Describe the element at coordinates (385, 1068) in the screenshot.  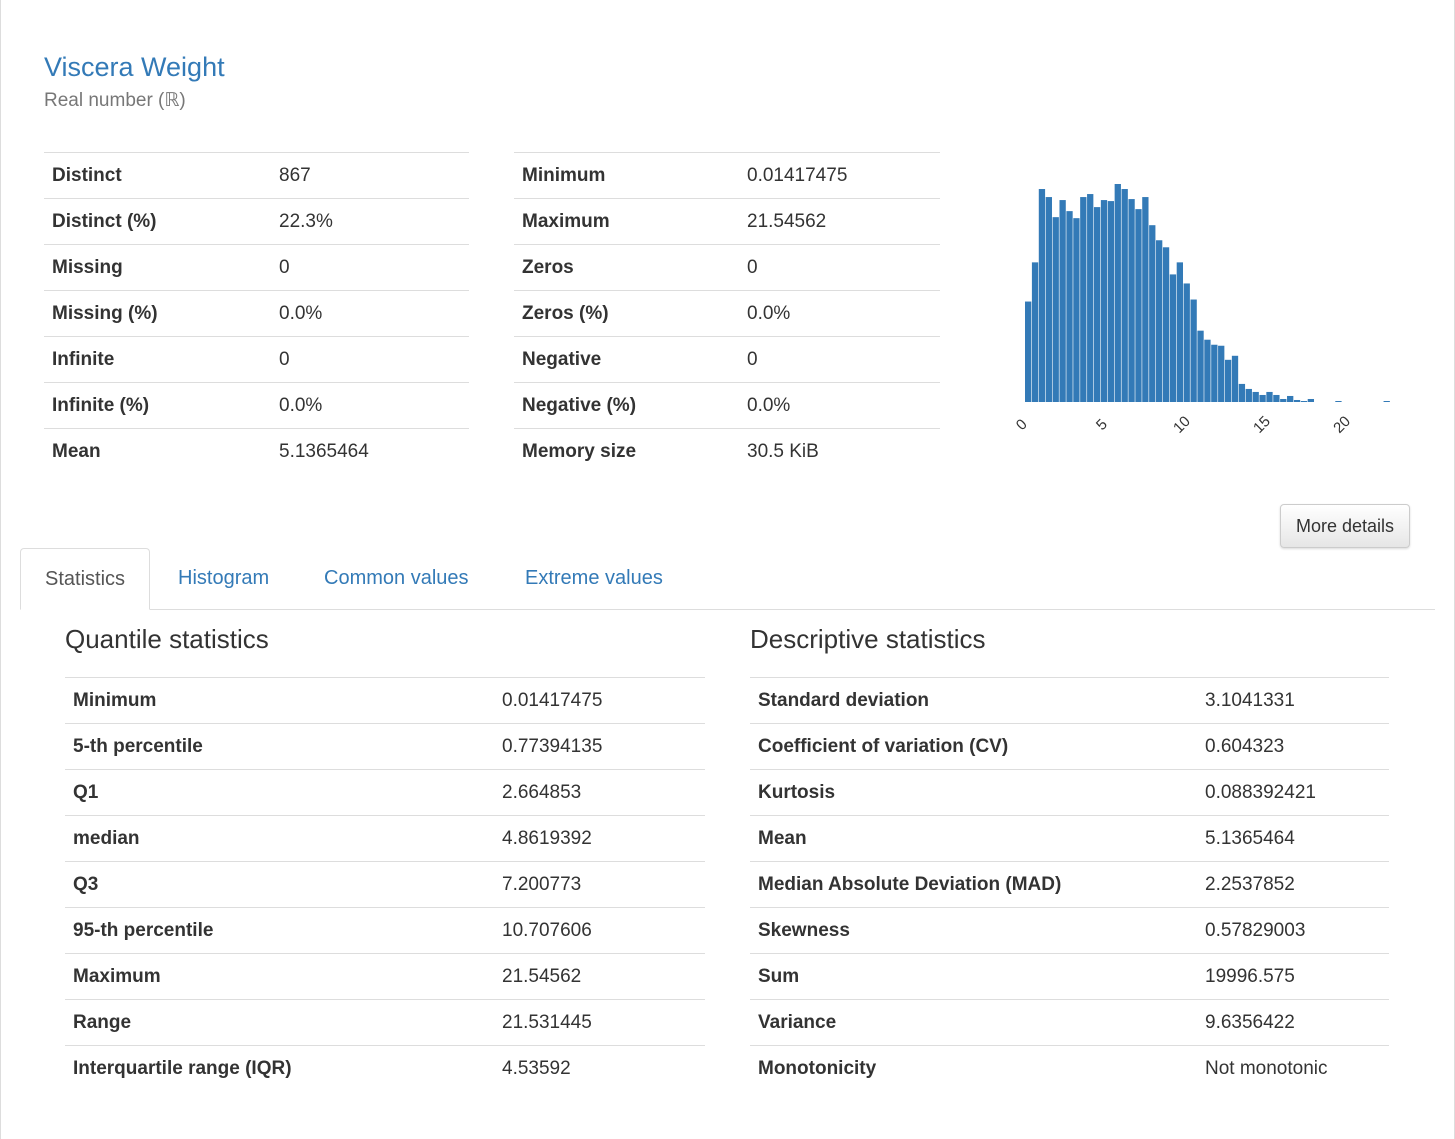
I see `table-row: Interquartile range (IQR) 4.53592` at that location.